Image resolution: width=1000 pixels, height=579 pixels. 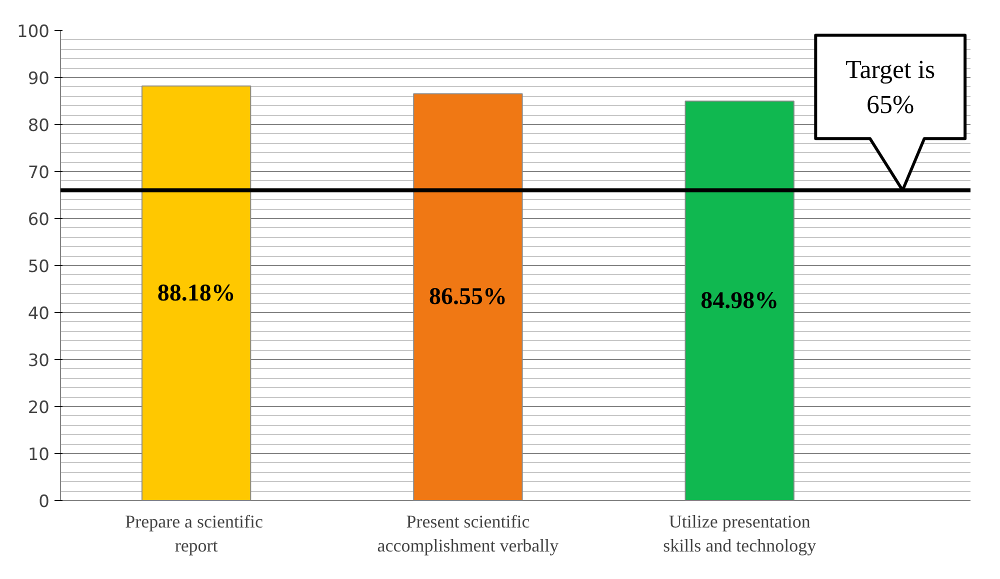 What do you see at coordinates (194, 534) in the screenshot?
I see `x-tick-label: Prepare a scientific report` at bounding box center [194, 534].